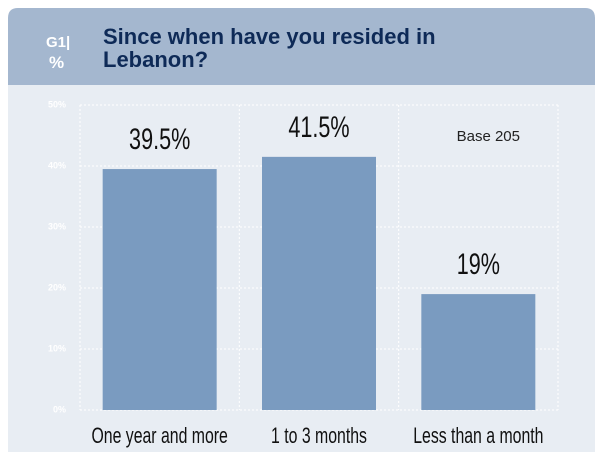 The height and width of the screenshot is (460, 603). Describe the element at coordinates (57, 287) in the screenshot. I see `y-tick-label: 20%` at that location.